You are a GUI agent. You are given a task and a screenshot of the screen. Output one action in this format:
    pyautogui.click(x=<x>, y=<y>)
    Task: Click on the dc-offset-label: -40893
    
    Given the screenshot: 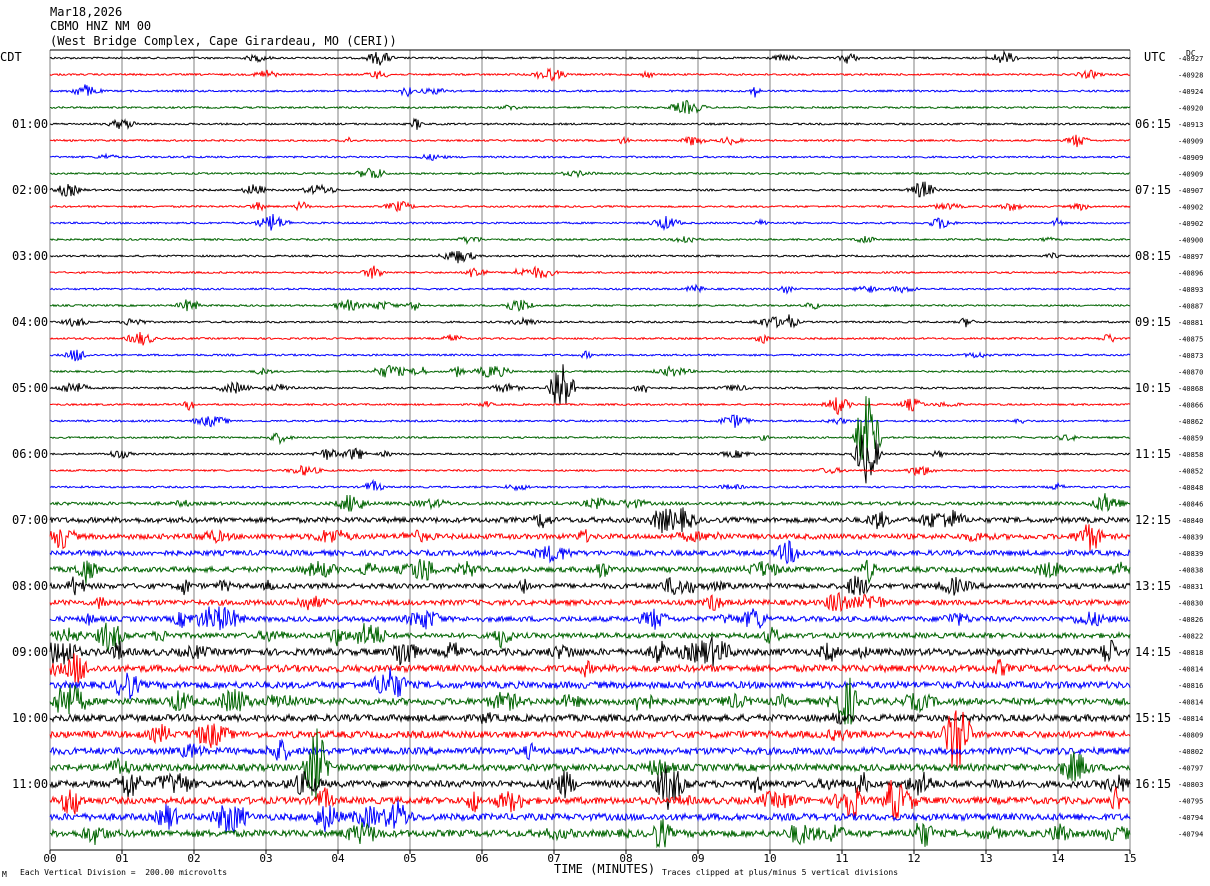 What is the action you would take?
    pyautogui.click(x=1190, y=290)
    